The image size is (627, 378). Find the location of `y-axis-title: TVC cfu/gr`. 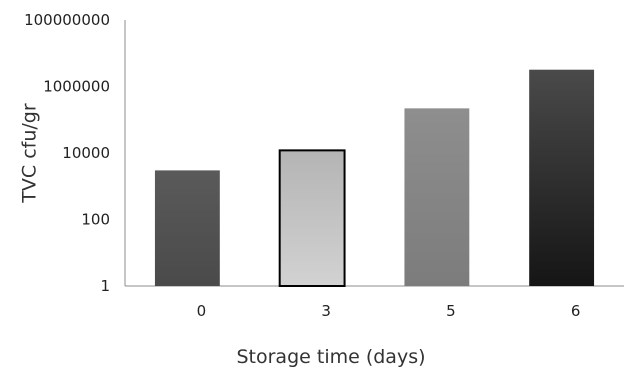

y-axis-title: TVC cfu/gr is located at coordinates (30, 153).